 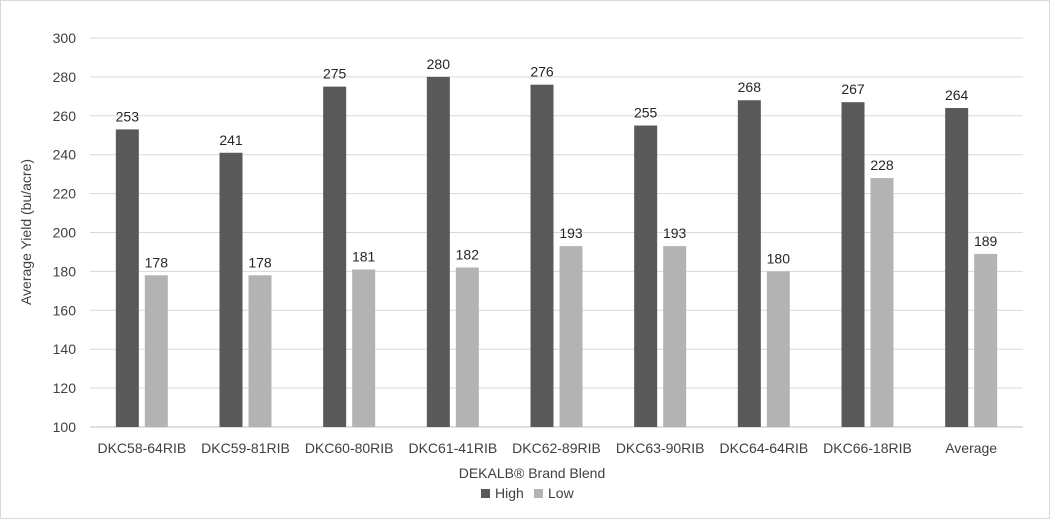 What do you see at coordinates (364, 256) in the screenshot?
I see `data-label: 181` at bounding box center [364, 256].